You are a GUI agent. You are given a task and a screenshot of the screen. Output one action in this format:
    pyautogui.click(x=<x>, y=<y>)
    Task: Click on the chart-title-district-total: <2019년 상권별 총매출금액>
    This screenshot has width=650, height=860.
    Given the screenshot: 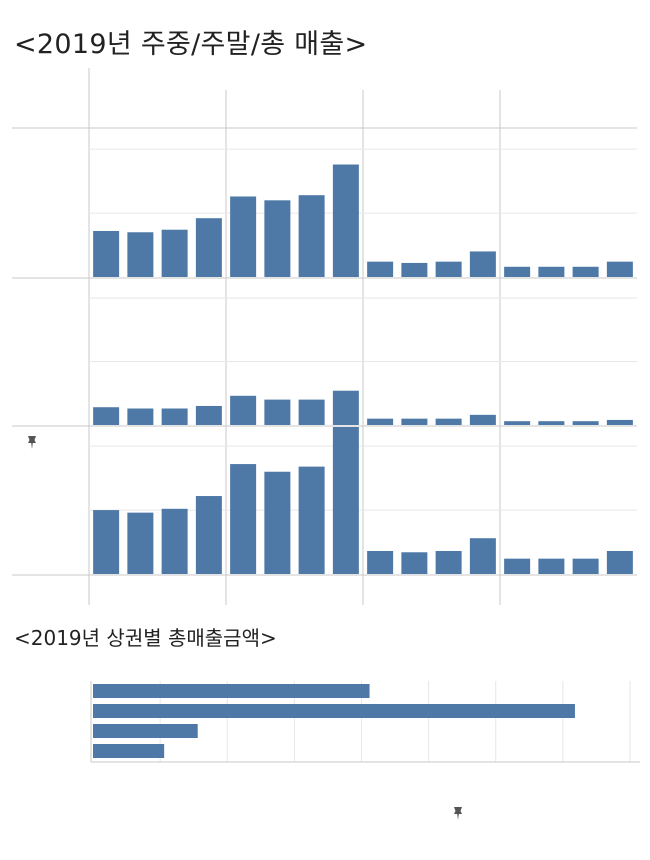 What is the action you would take?
    pyautogui.click(x=145, y=638)
    